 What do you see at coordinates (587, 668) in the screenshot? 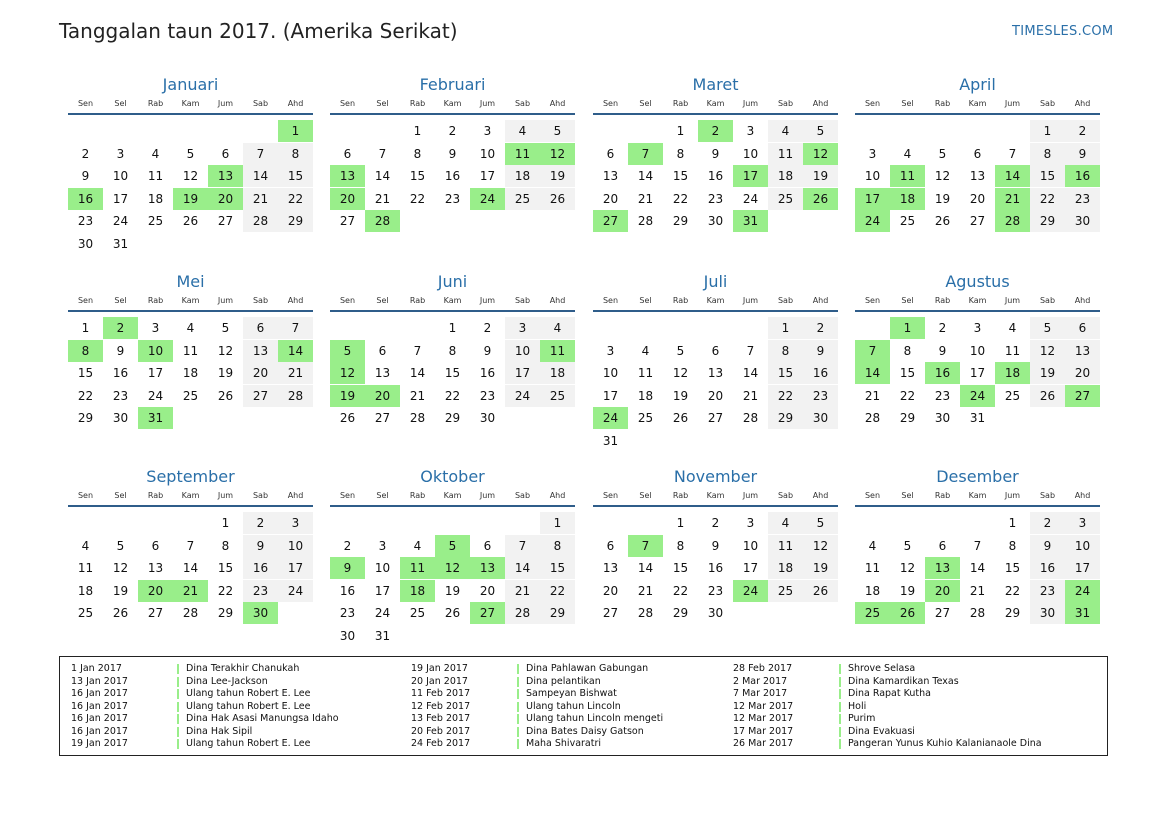
I see `holiday-name: Dina Pahlawan Gabungan` at bounding box center [587, 668].